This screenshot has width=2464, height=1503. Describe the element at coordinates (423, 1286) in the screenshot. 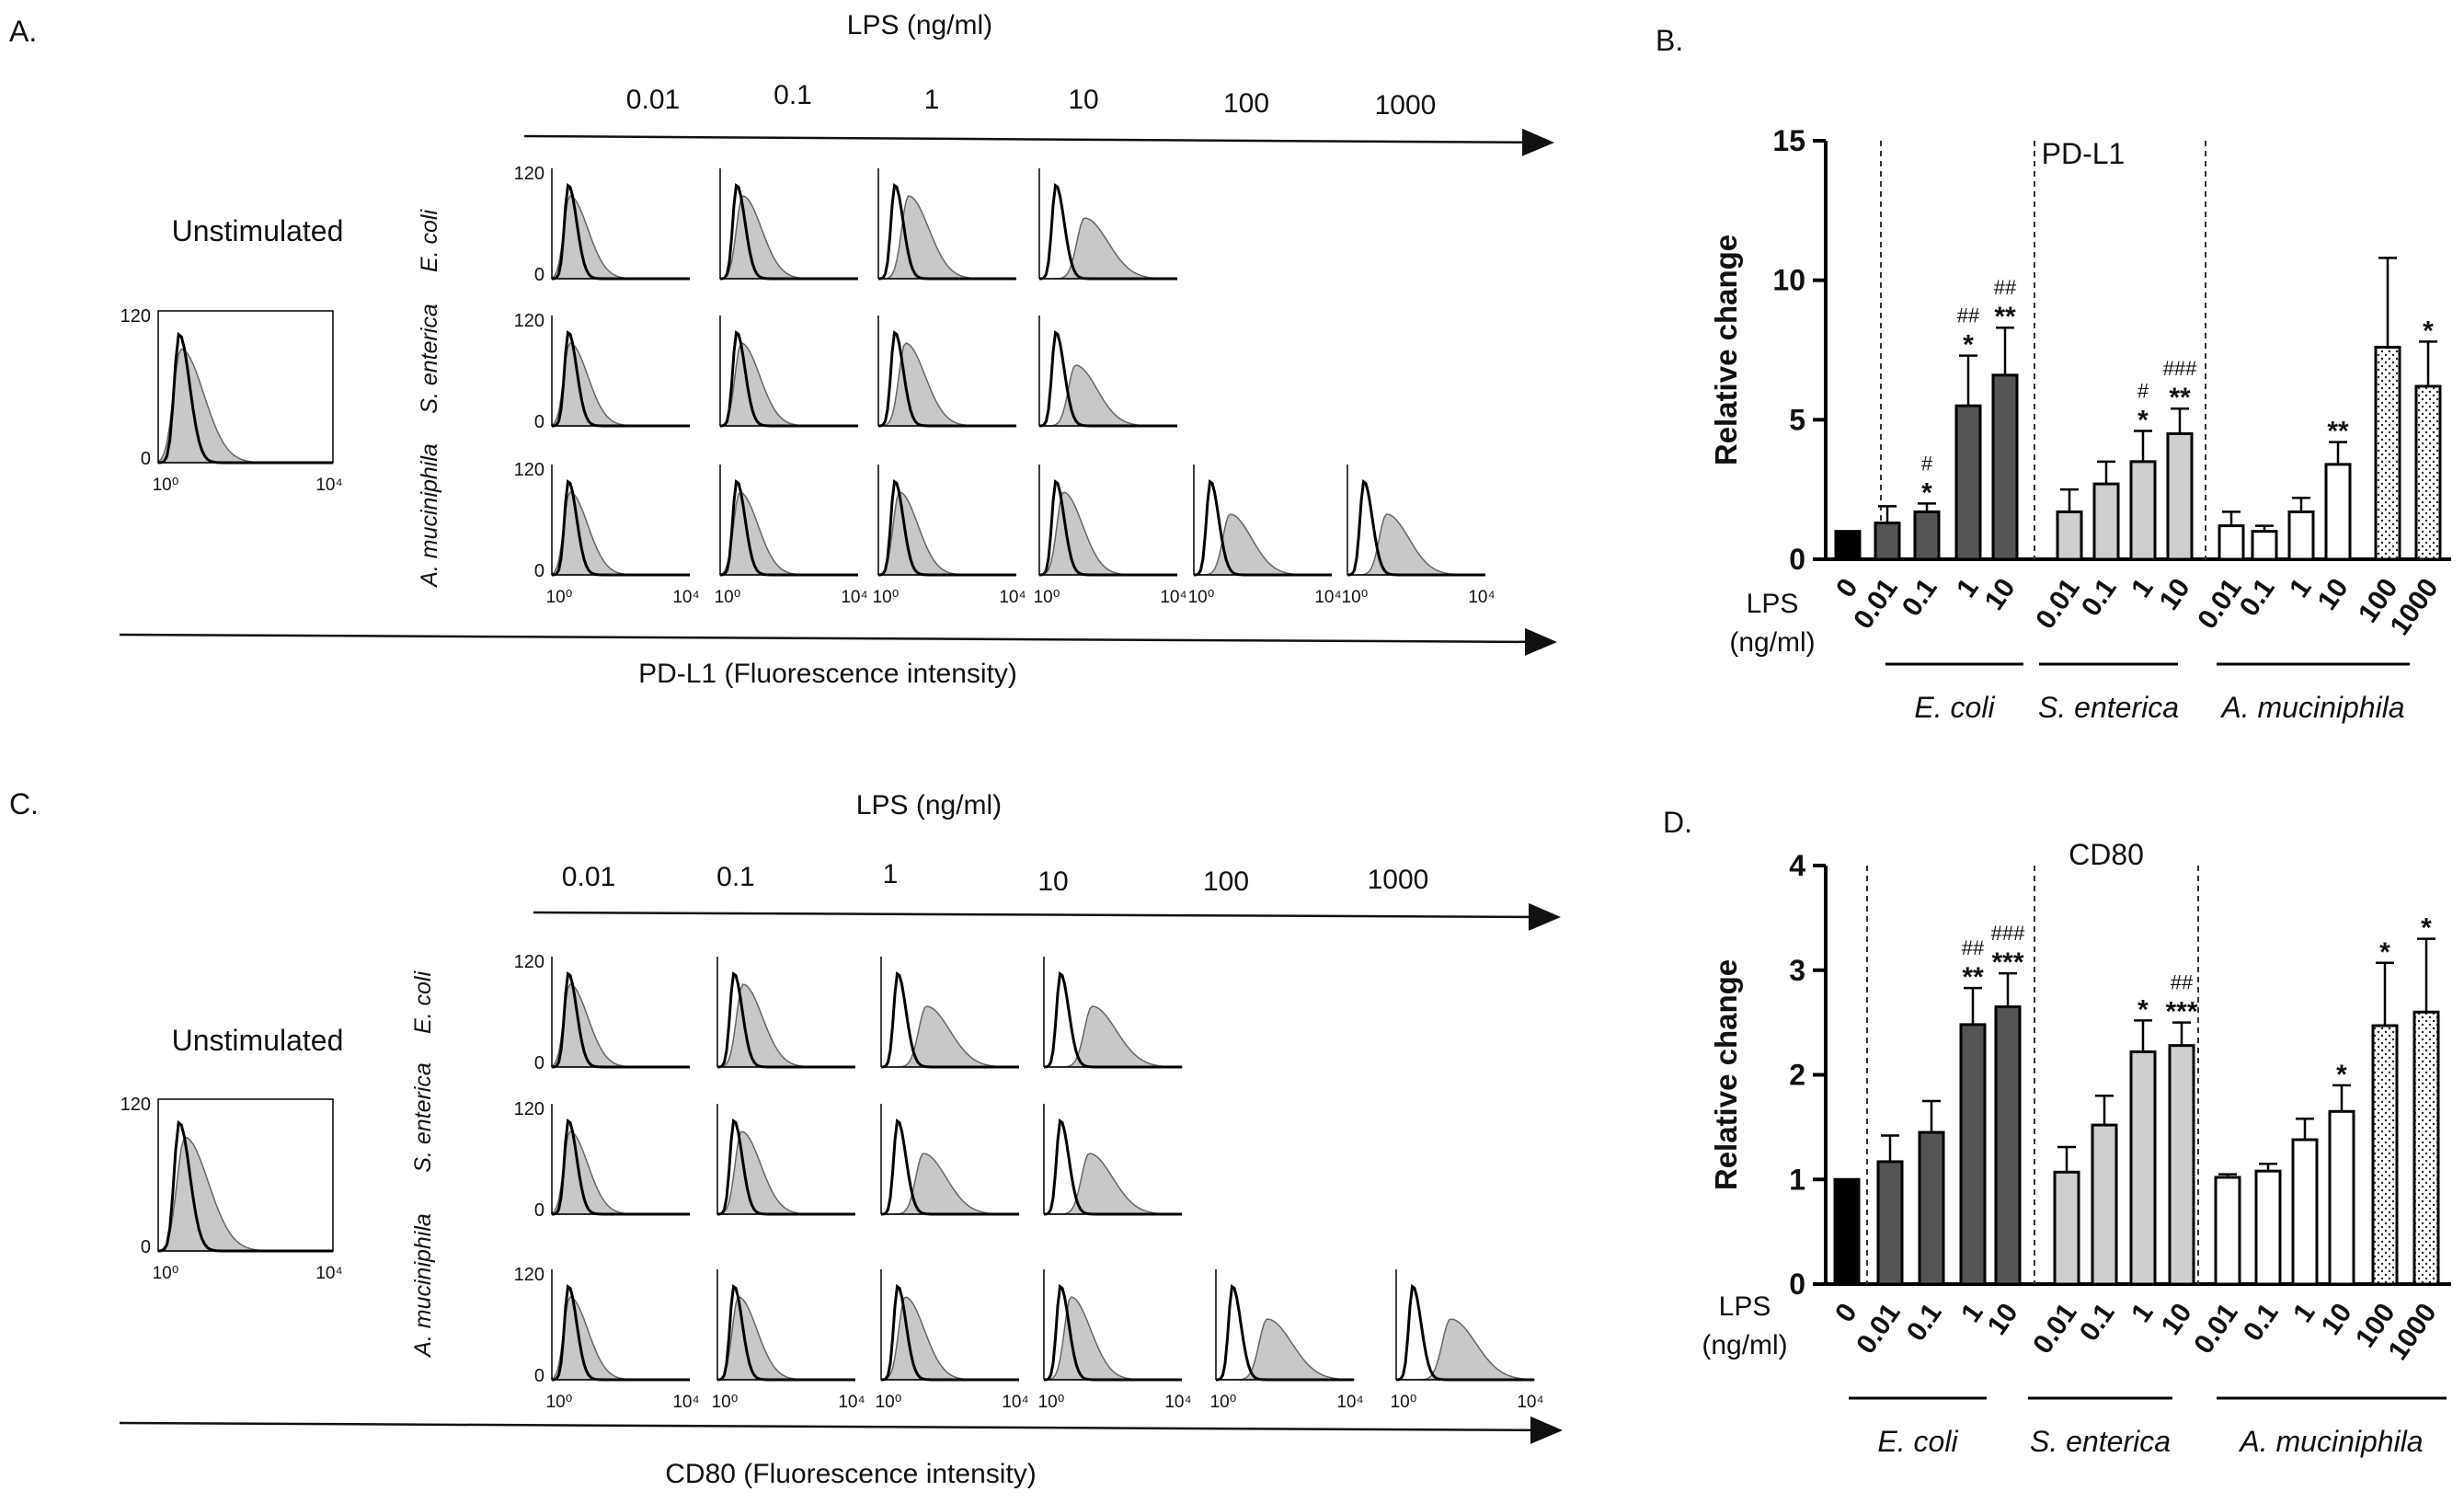

I see `c-species-amuciniphila: A. muciniphila` at that location.